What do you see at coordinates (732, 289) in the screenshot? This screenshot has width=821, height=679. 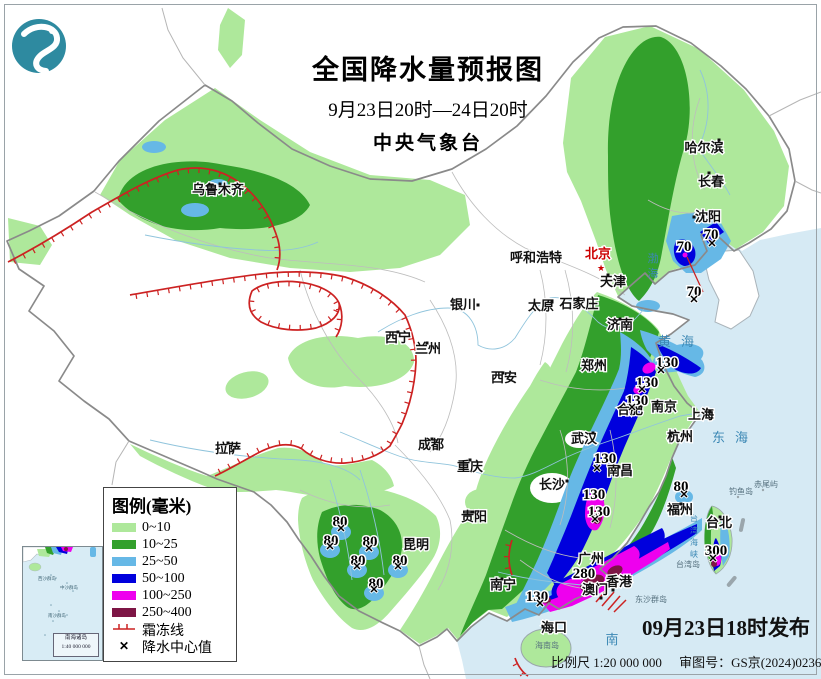 I see `korea-landmass` at bounding box center [732, 289].